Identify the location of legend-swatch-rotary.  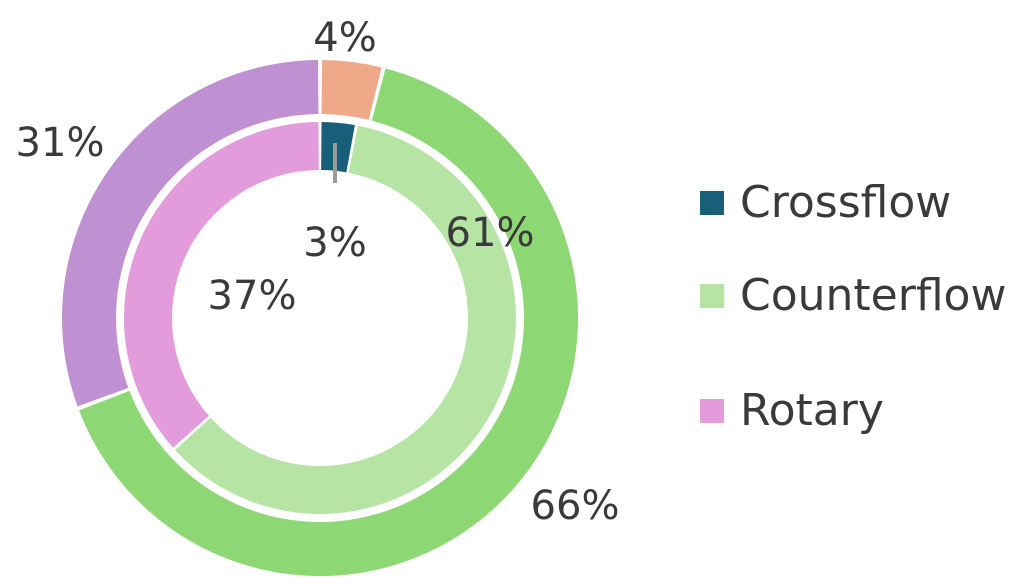
(712, 410).